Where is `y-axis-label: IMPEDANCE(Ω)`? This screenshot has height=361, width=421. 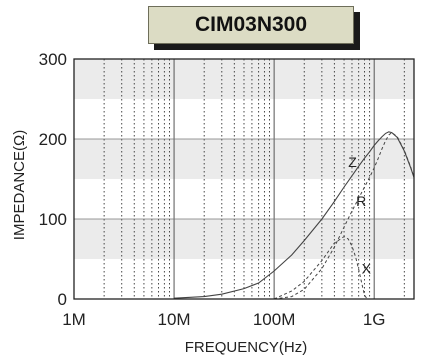
y-axis-label: IMPEDANCE(Ω) is located at coordinates (19, 185).